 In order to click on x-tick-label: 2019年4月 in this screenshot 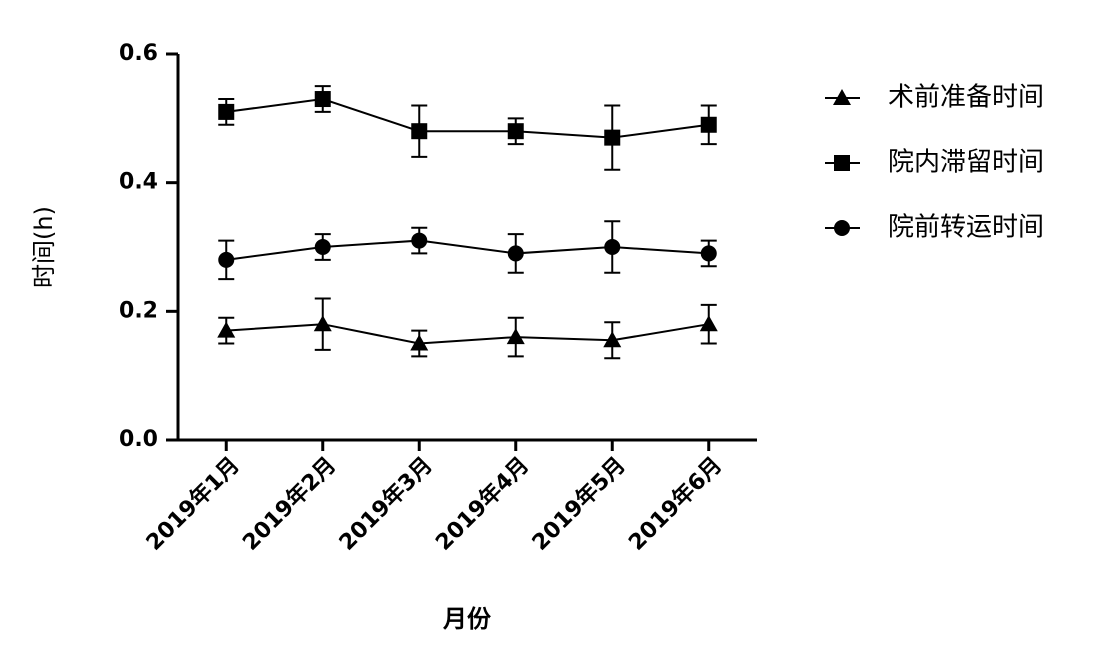, I will do `click(483, 504)`.